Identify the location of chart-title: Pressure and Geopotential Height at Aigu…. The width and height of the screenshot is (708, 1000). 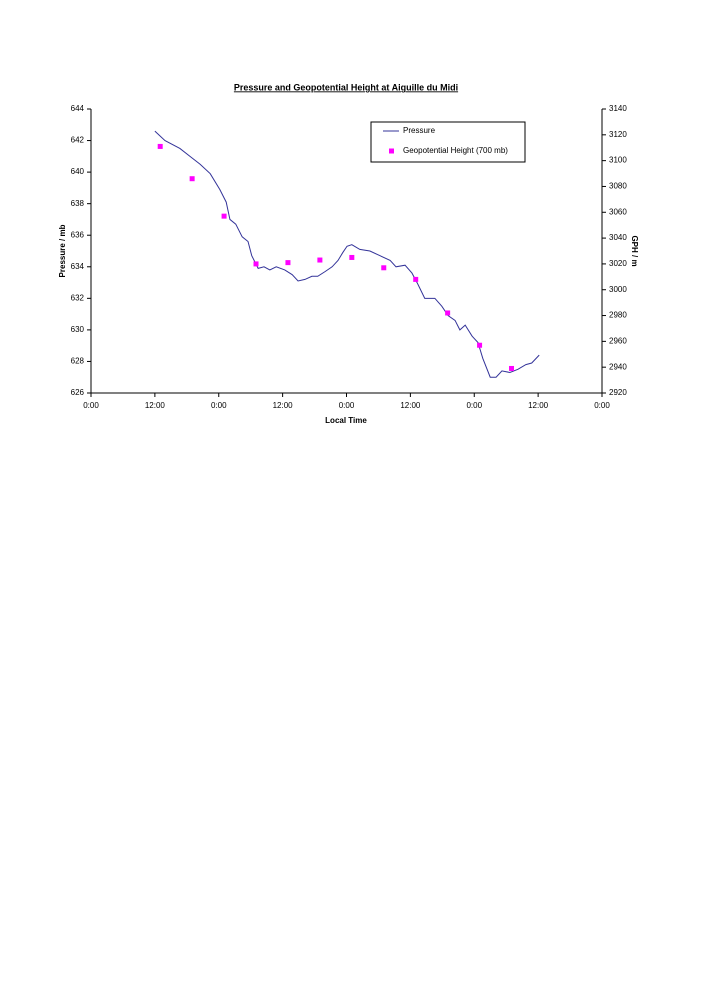
(346, 87).